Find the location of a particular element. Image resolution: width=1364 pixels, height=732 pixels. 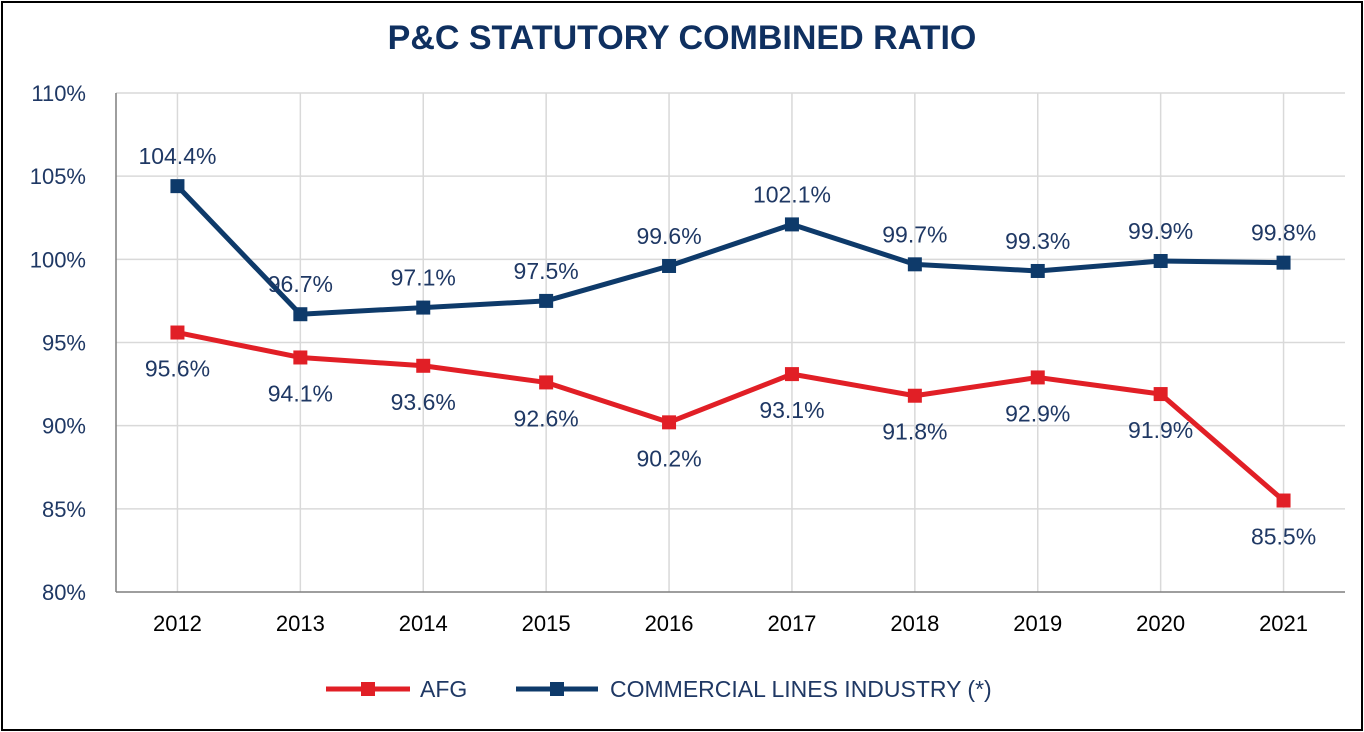

data-label: 92.6% is located at coordinates (546, 418).